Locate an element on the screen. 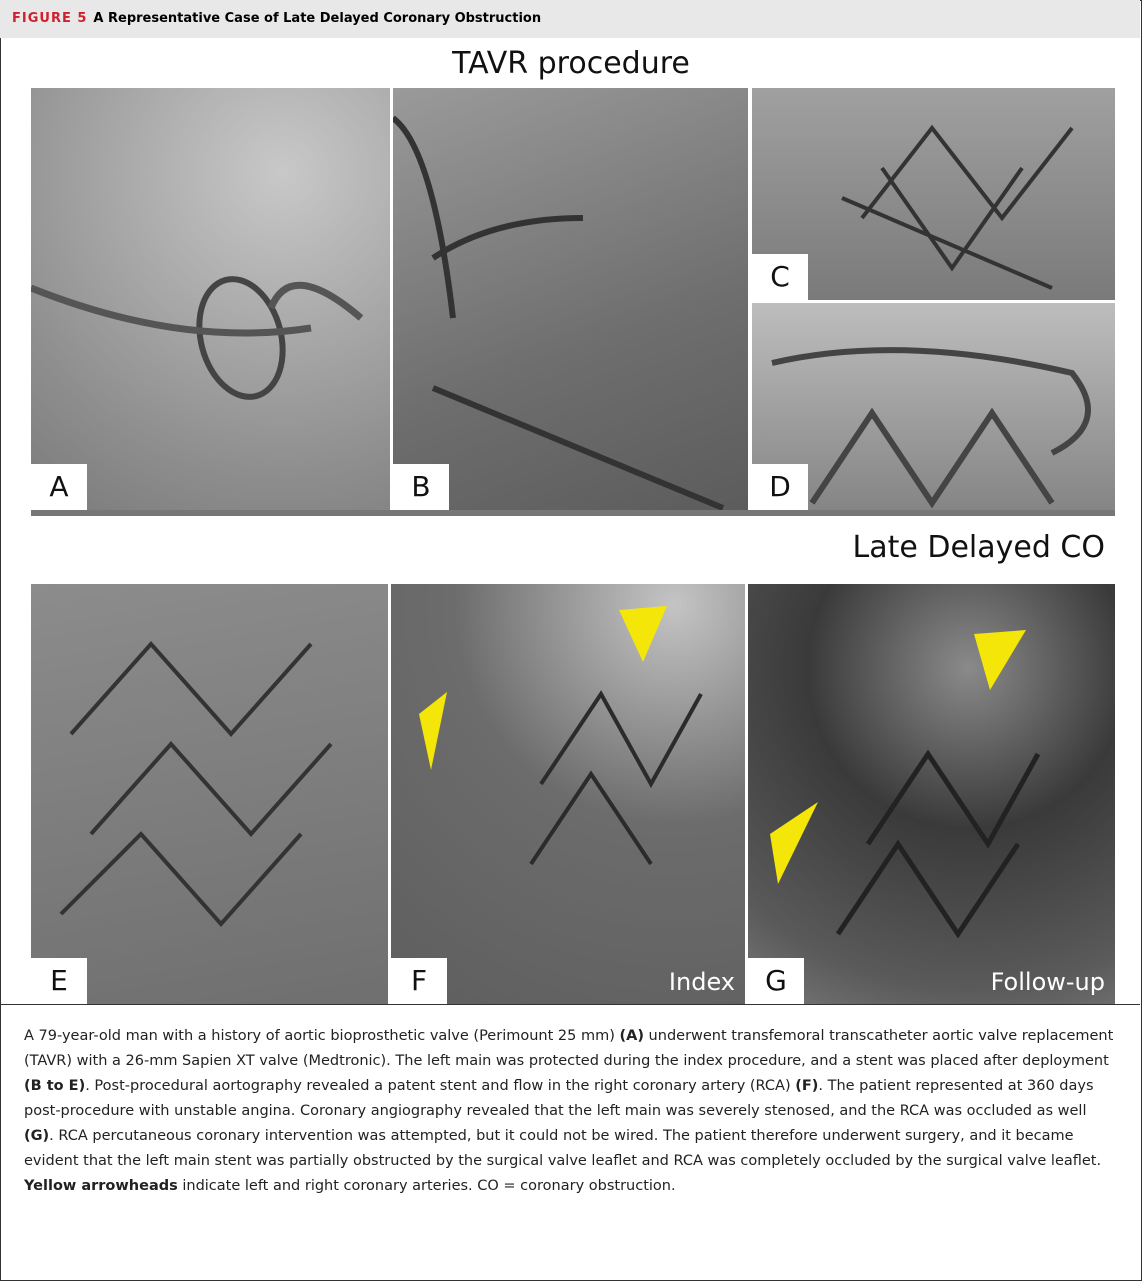 The image size is (1142, 1281). panel-label: C is located at coordinates (780, 277).